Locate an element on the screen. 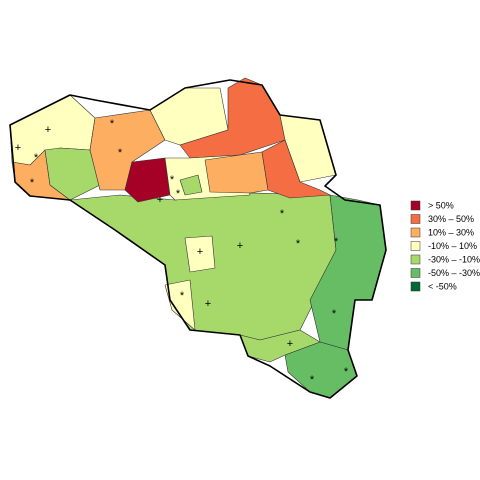 Image resolution: width=480 pixels, height=480 pixels. legend-label: < -50% is located at coordinates (442, 286).